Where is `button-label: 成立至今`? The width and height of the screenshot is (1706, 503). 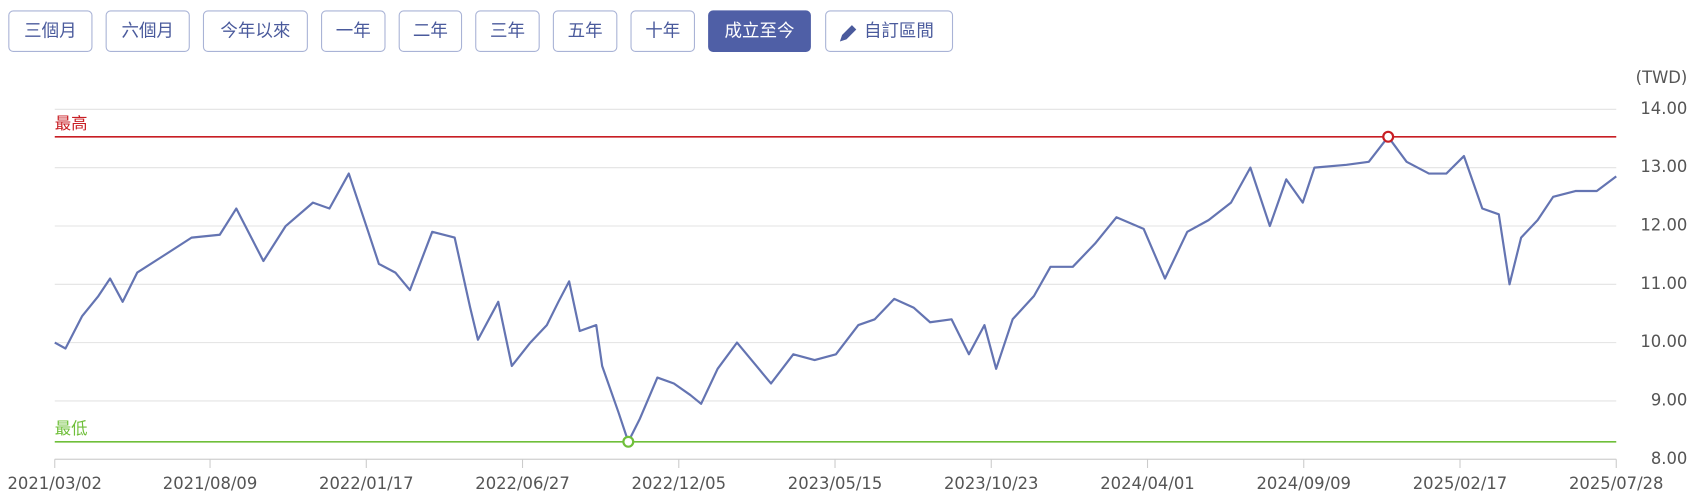
button-label: 成立至今 is located at coordinates (760, 32).